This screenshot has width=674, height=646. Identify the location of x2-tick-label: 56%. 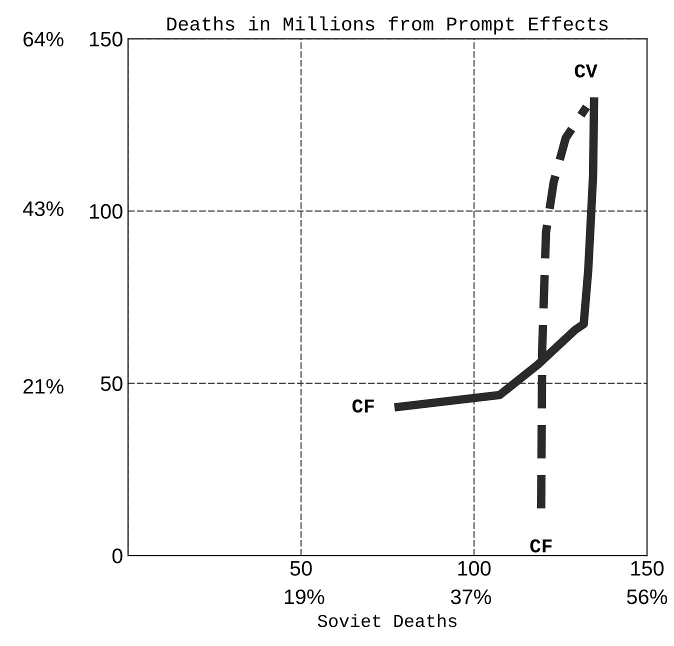
(647, 596).